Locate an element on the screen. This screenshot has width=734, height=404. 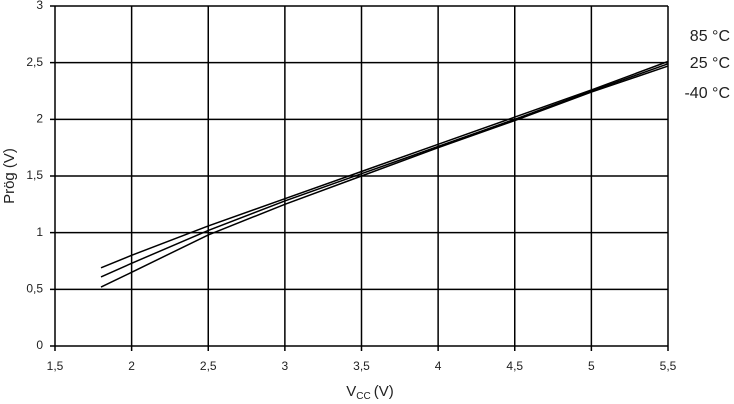
y-tick-label: 1 is located at coordinates (39, 232).